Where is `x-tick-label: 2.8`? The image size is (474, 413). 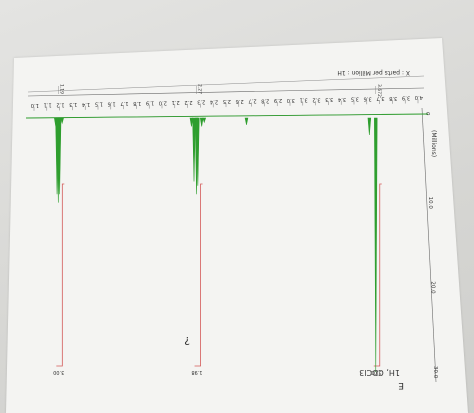 x-tick-label: 2.8 is located at coordinates (265, 100).